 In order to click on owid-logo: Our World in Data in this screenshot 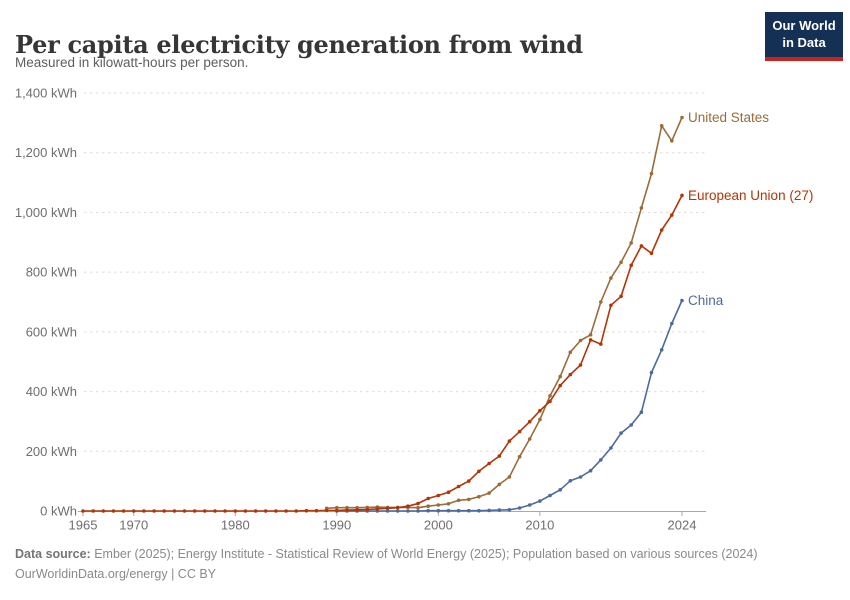, I will do `click(804, 36)`.